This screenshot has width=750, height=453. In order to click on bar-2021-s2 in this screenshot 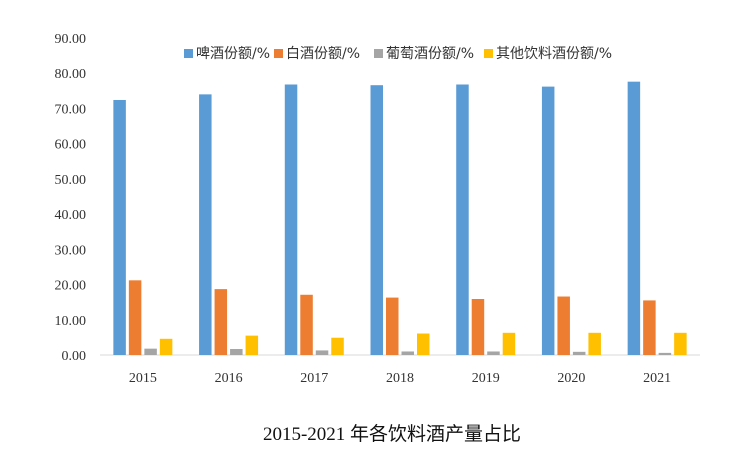, I will do `click(665, 353)`.